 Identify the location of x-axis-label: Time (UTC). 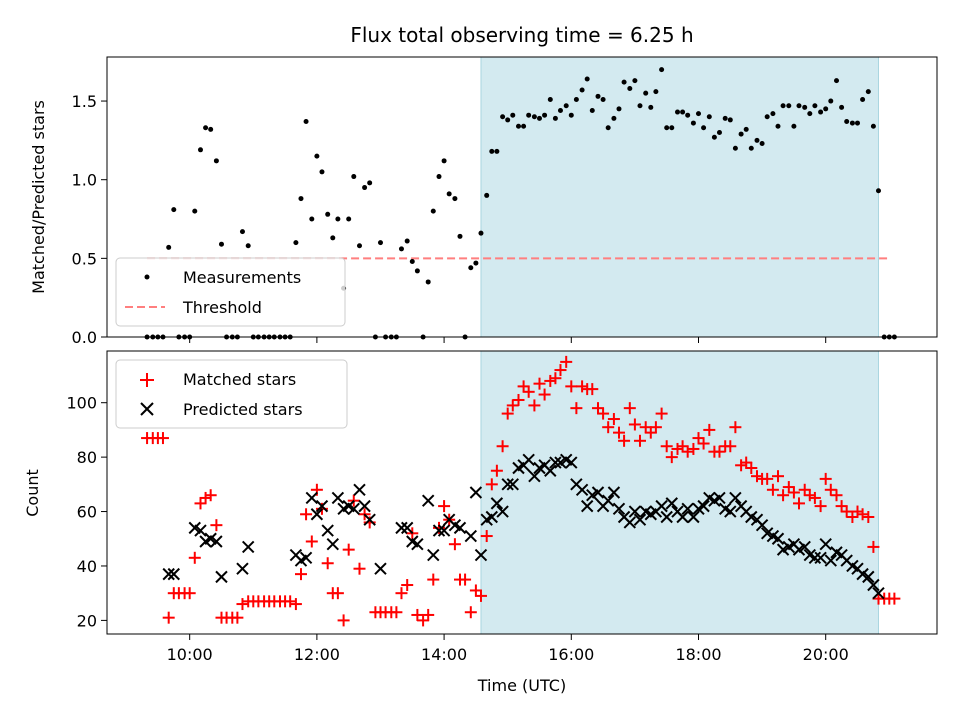
(521, 685).